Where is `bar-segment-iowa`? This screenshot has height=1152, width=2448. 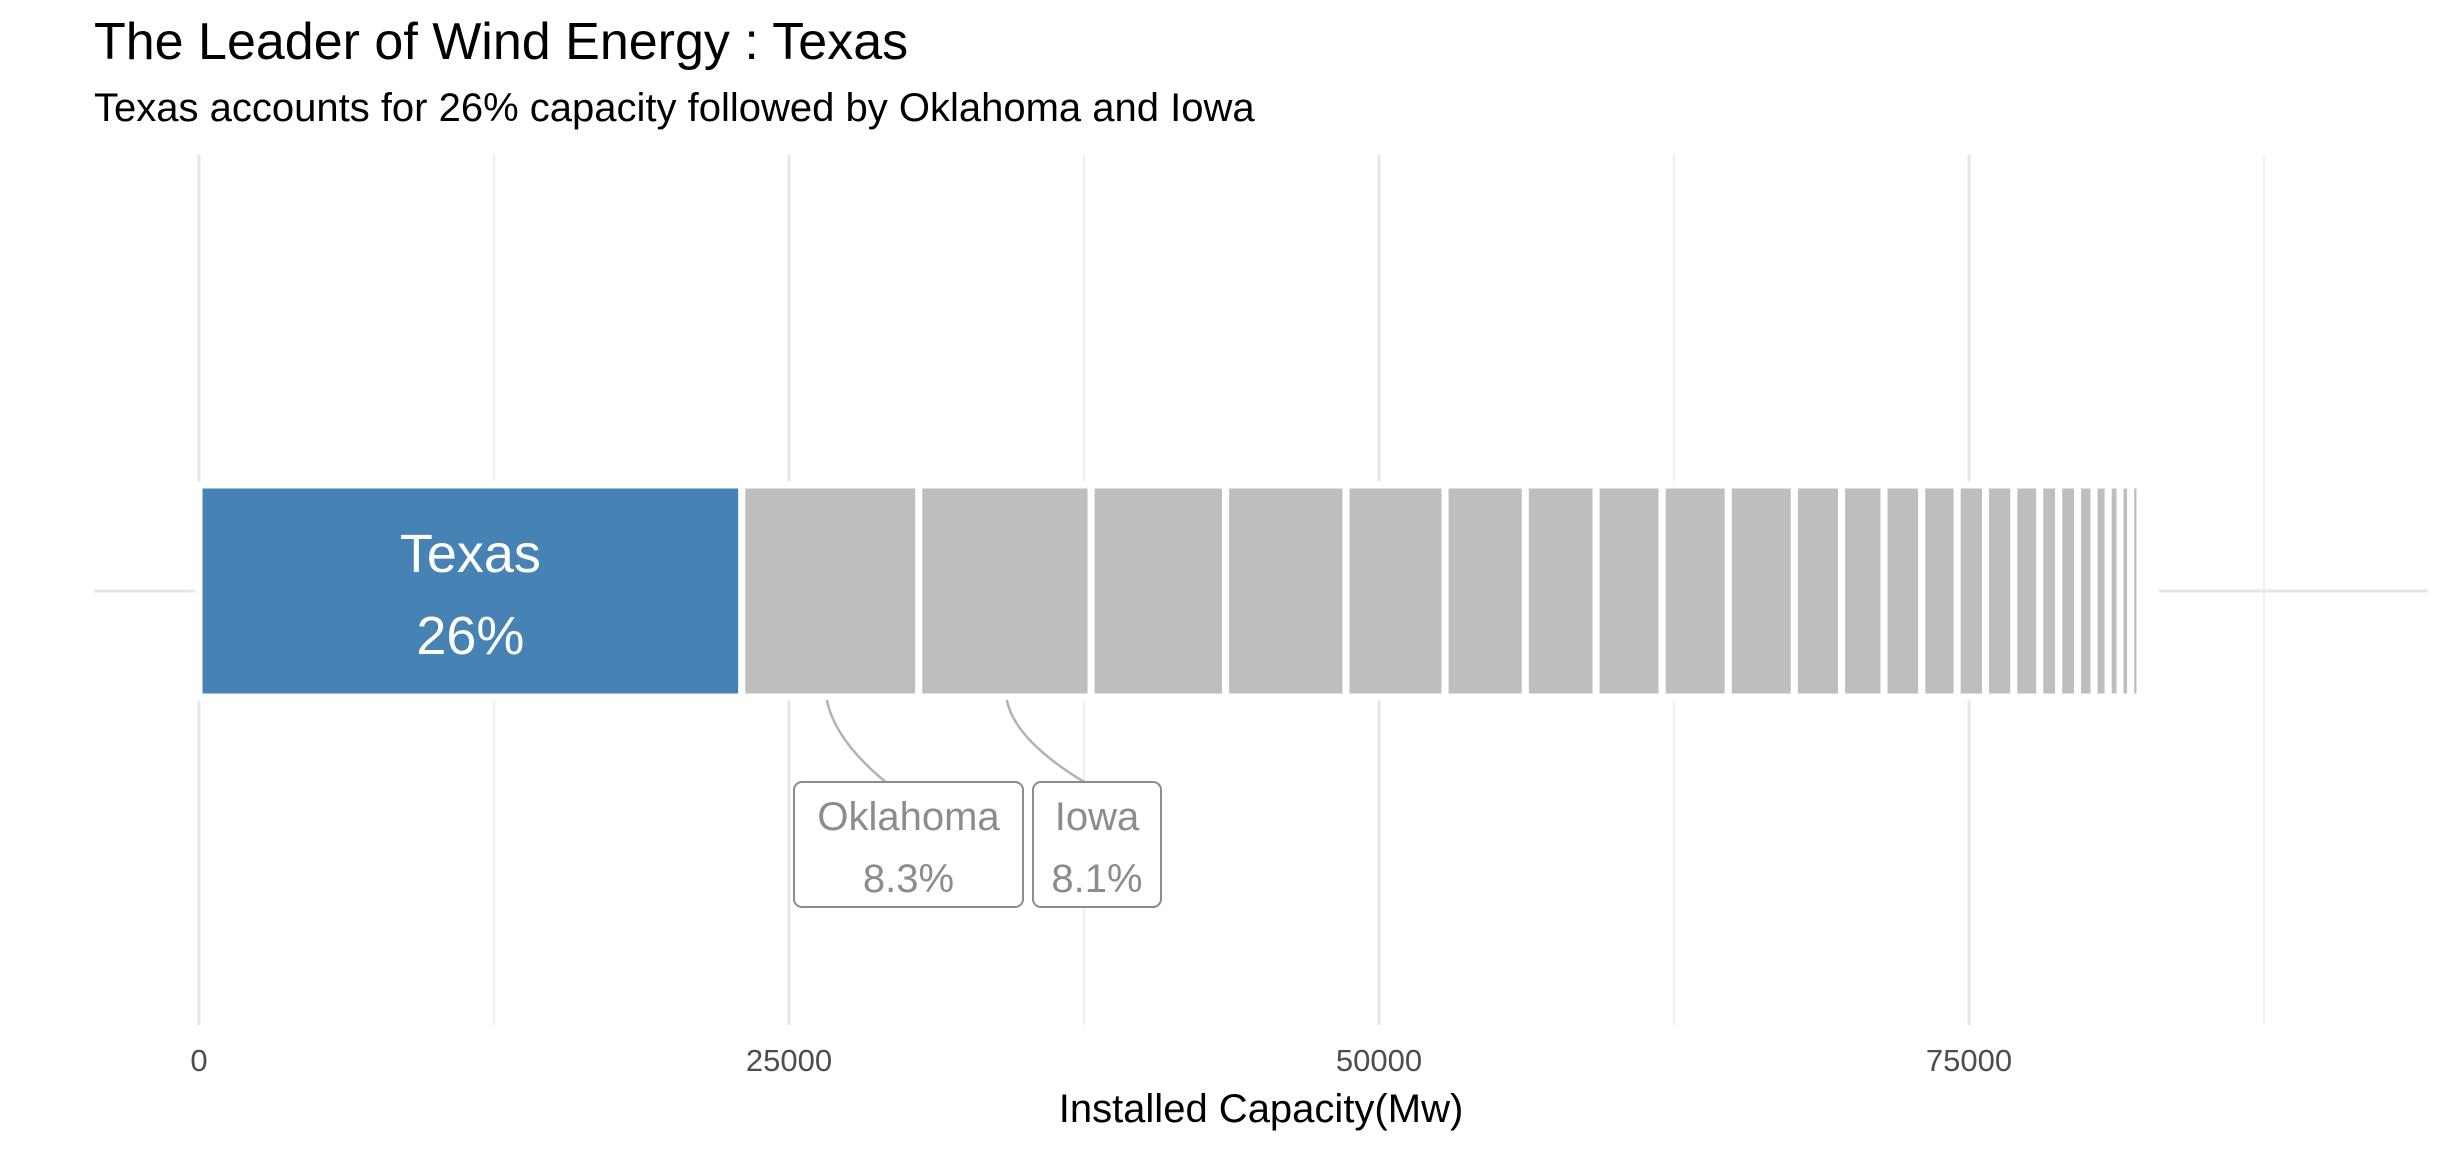 bar-segment-iowa is located at coordinates (1005, 591).